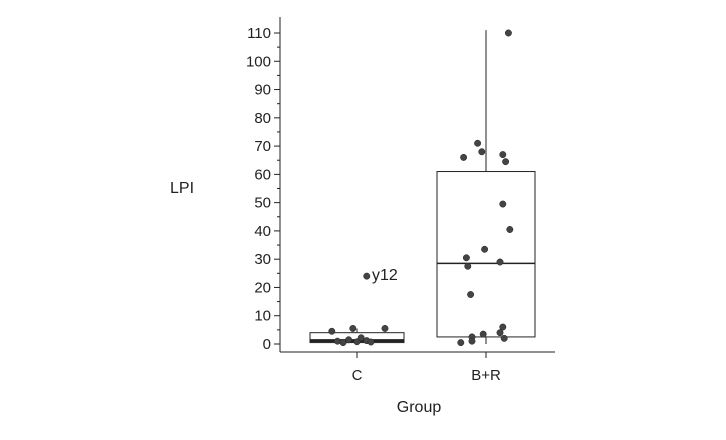  I want to click on point-annotation: y12, so click(385, 275).